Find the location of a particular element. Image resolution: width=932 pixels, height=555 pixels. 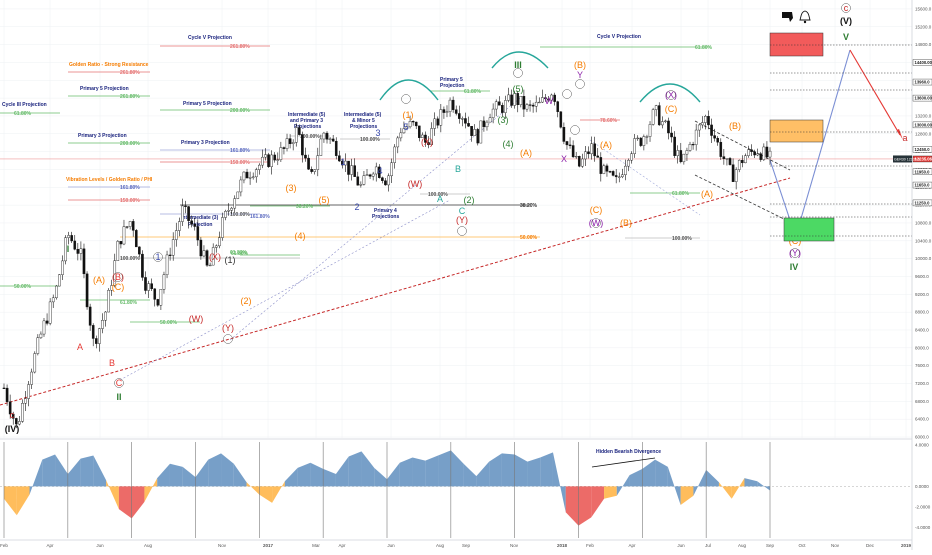

price-tick-label: 12800.0 is located at coordinates (923, 133).